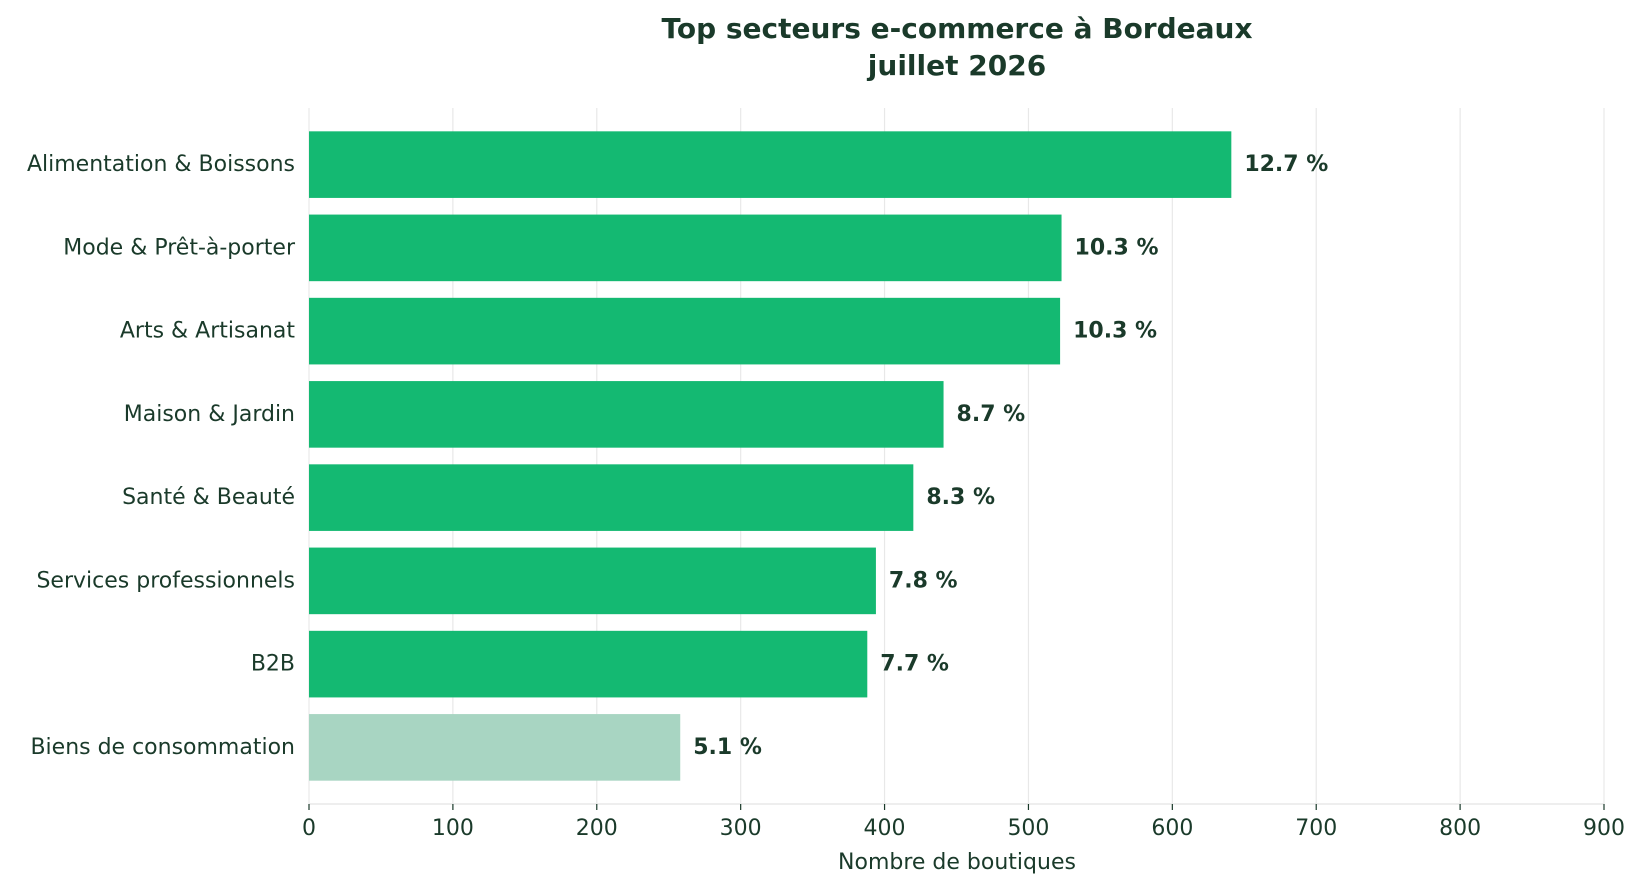 Image resolution: width=1634 pixels, height=888 pixels. Describe the element at coordinates (914, 664) in the screenshot. I see `bar-value-label-6: 7.7 %` at that location.